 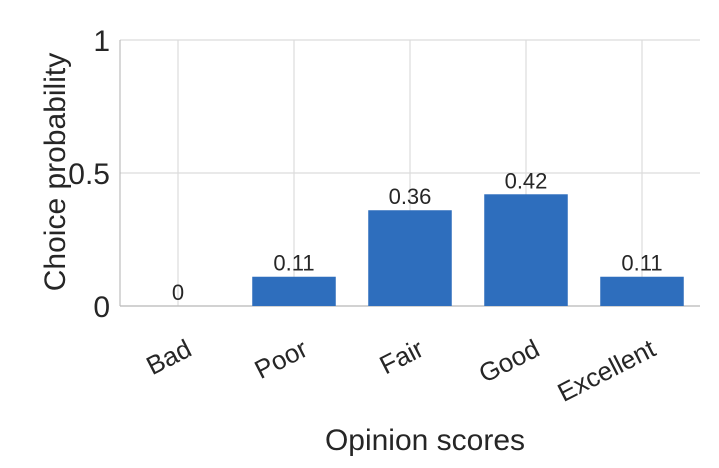 I want to click on data-label-bad: 0, so click(x=178, y=292).